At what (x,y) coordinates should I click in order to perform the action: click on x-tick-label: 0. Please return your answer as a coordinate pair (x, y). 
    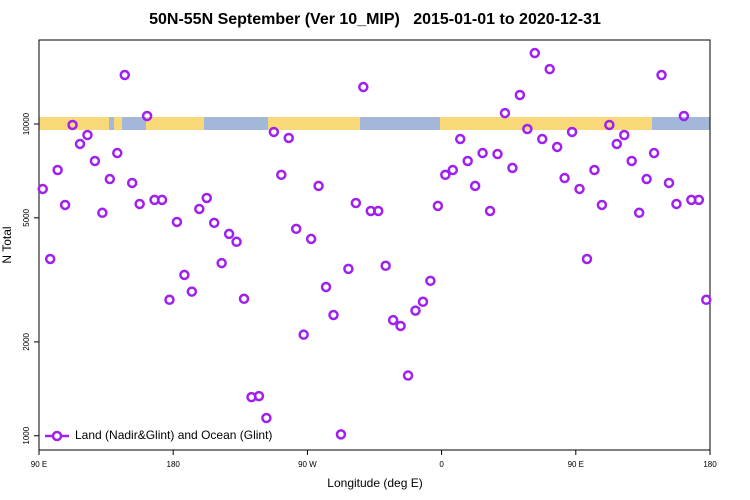
    Looking at the image, I should click on (441, 464).